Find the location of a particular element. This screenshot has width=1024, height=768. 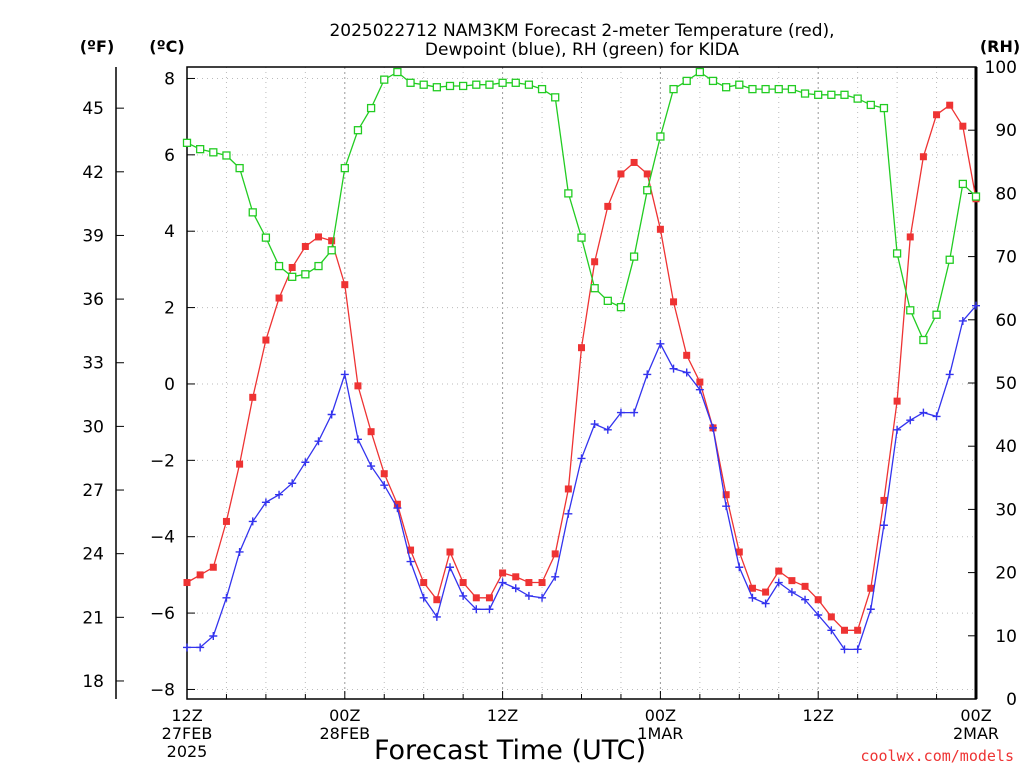

fahrenheit-tick-label: 18 is located at coordinates (93, 682).